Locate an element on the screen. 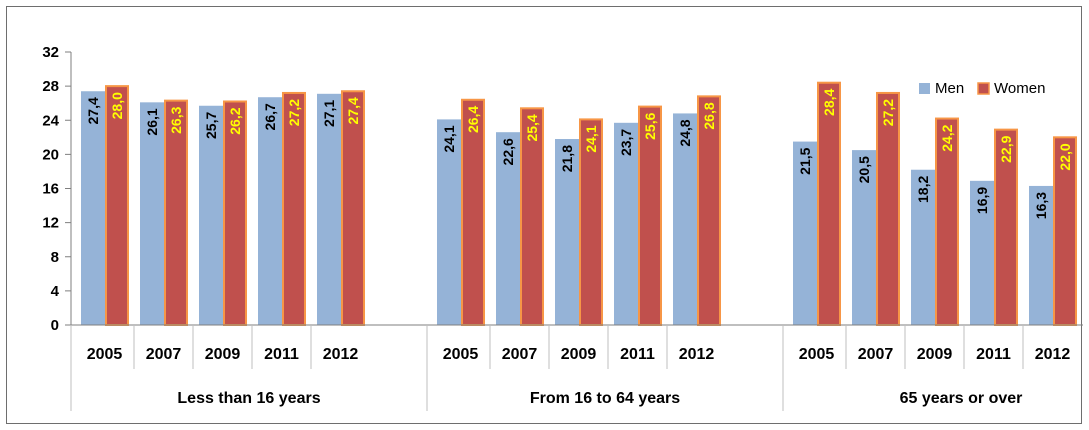 The height and width of the screenshot is (430, 1089). value-label-men: 24,1 is located at coordinates (449, 138).